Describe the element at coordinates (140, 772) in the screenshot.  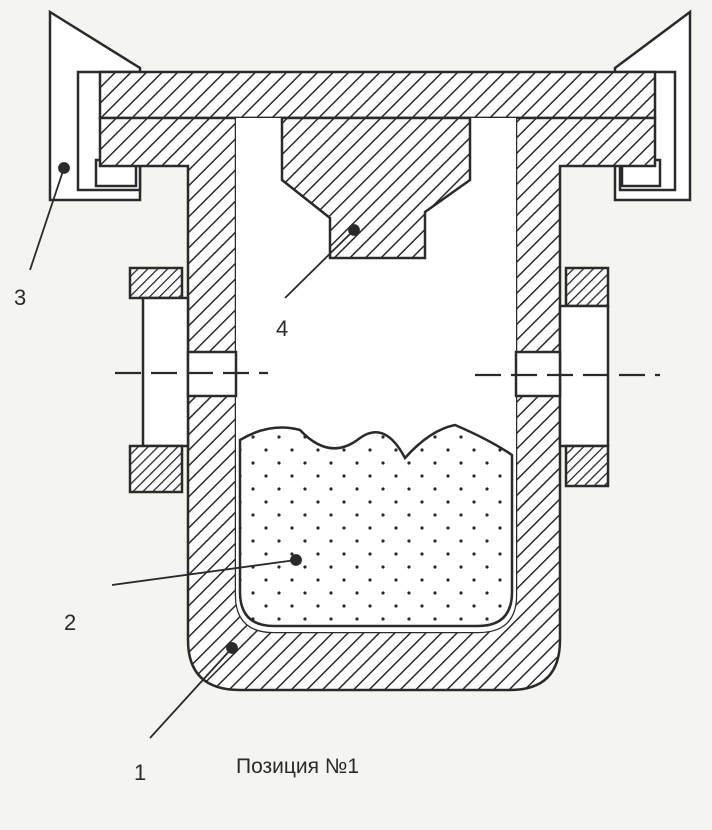
I see `label-part-1: 1` at that location.